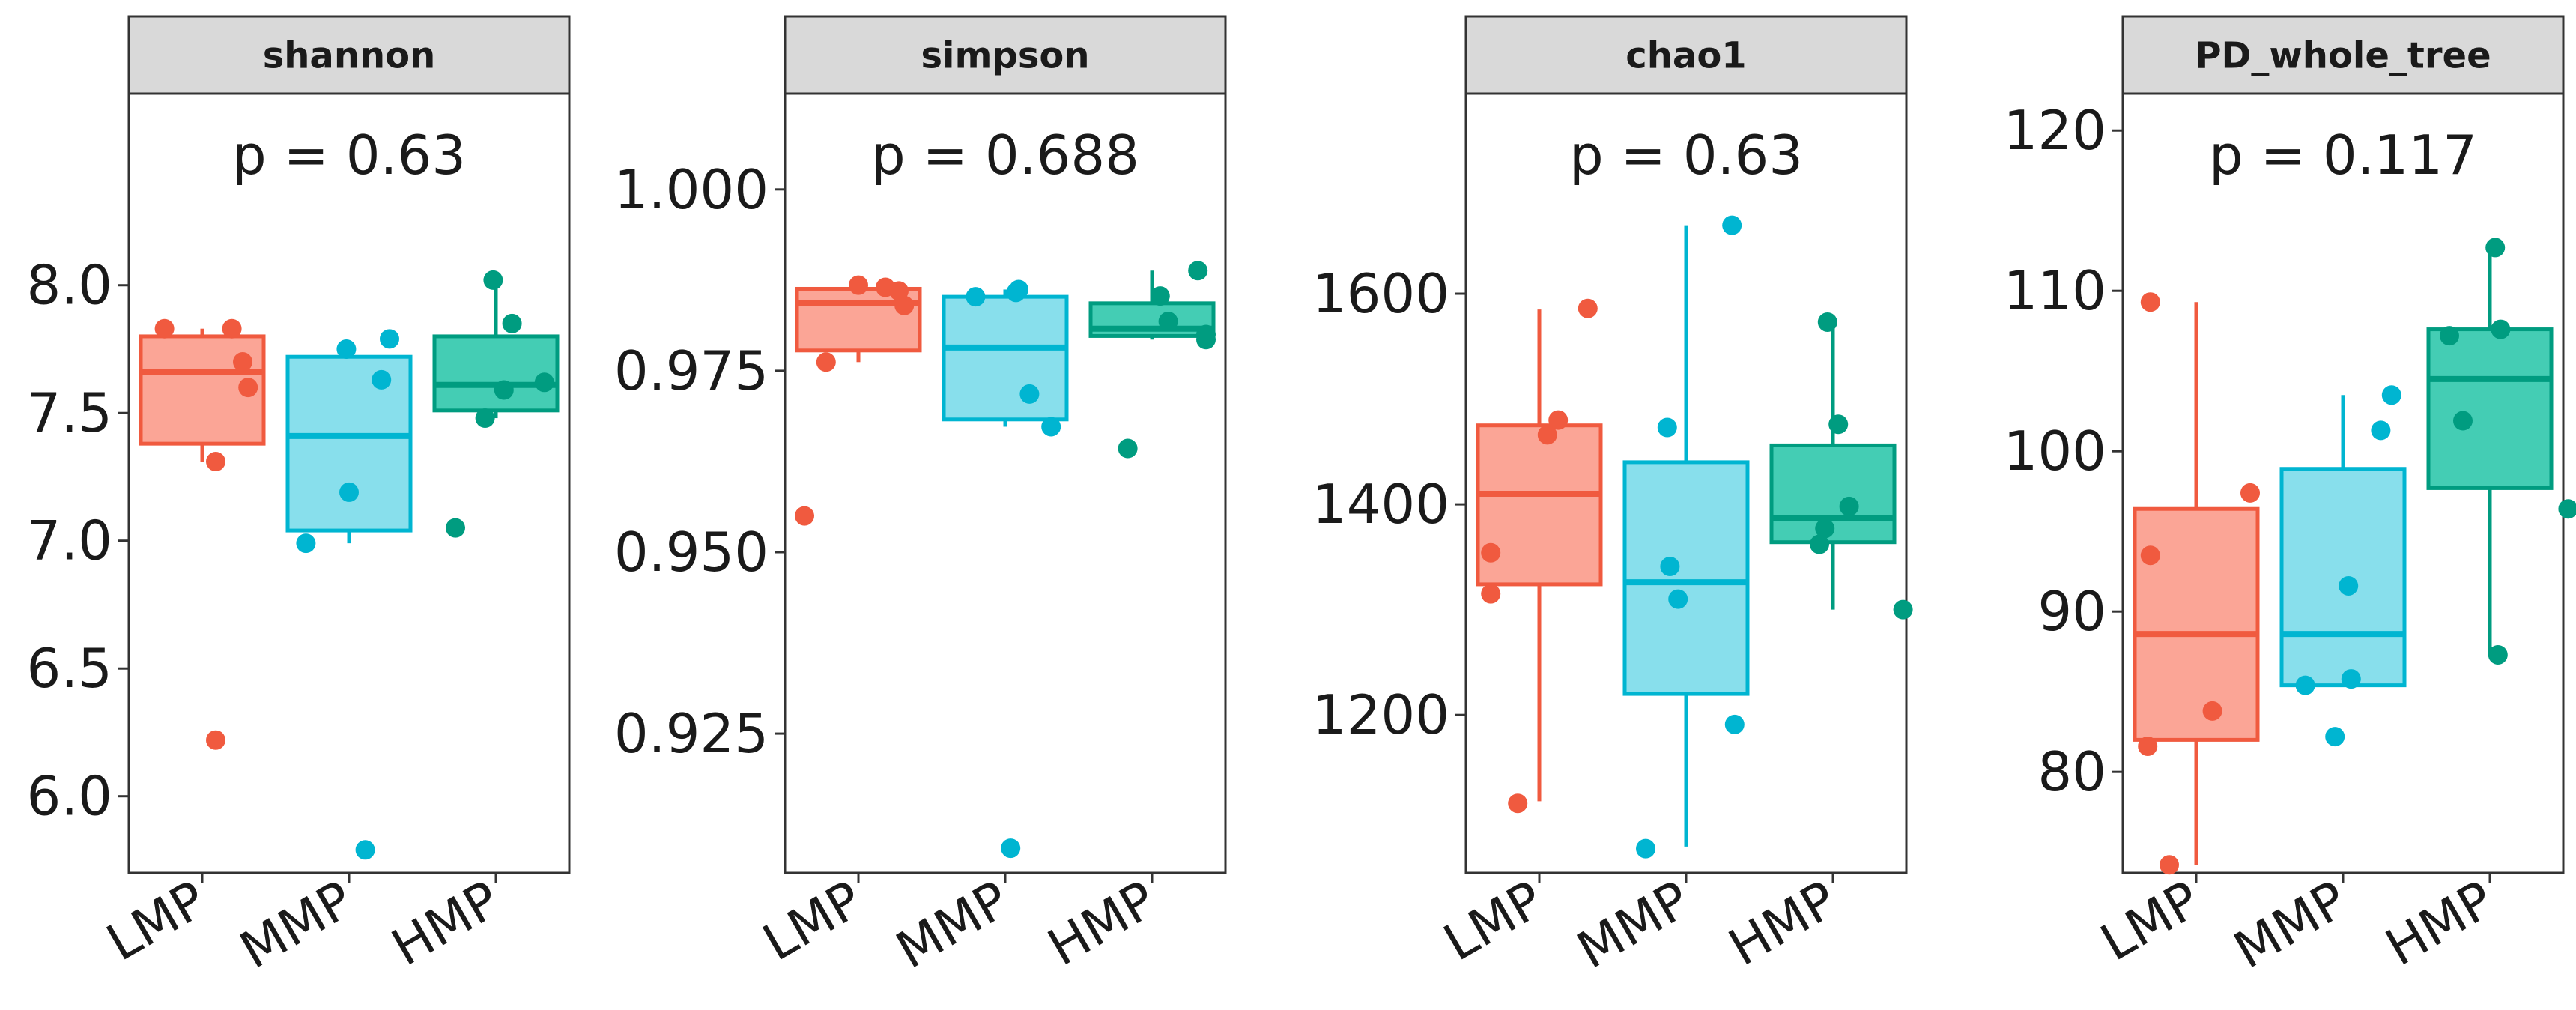 This screenshot has width=2576, height=1010. Describe the element at coordinates (1006, 483) in the screenshot. I see `plot-area` at that location.